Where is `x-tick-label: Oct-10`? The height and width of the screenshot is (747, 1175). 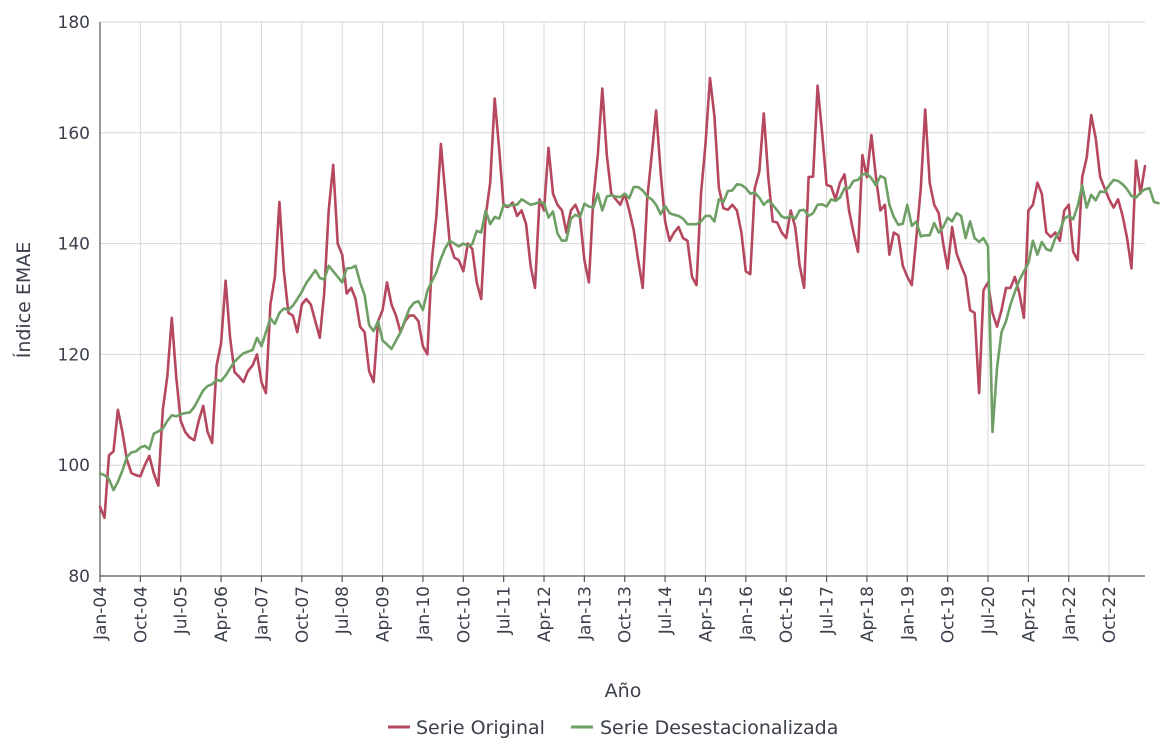
x-tick-label: Oct-10 is located at coordinates (464, 614).